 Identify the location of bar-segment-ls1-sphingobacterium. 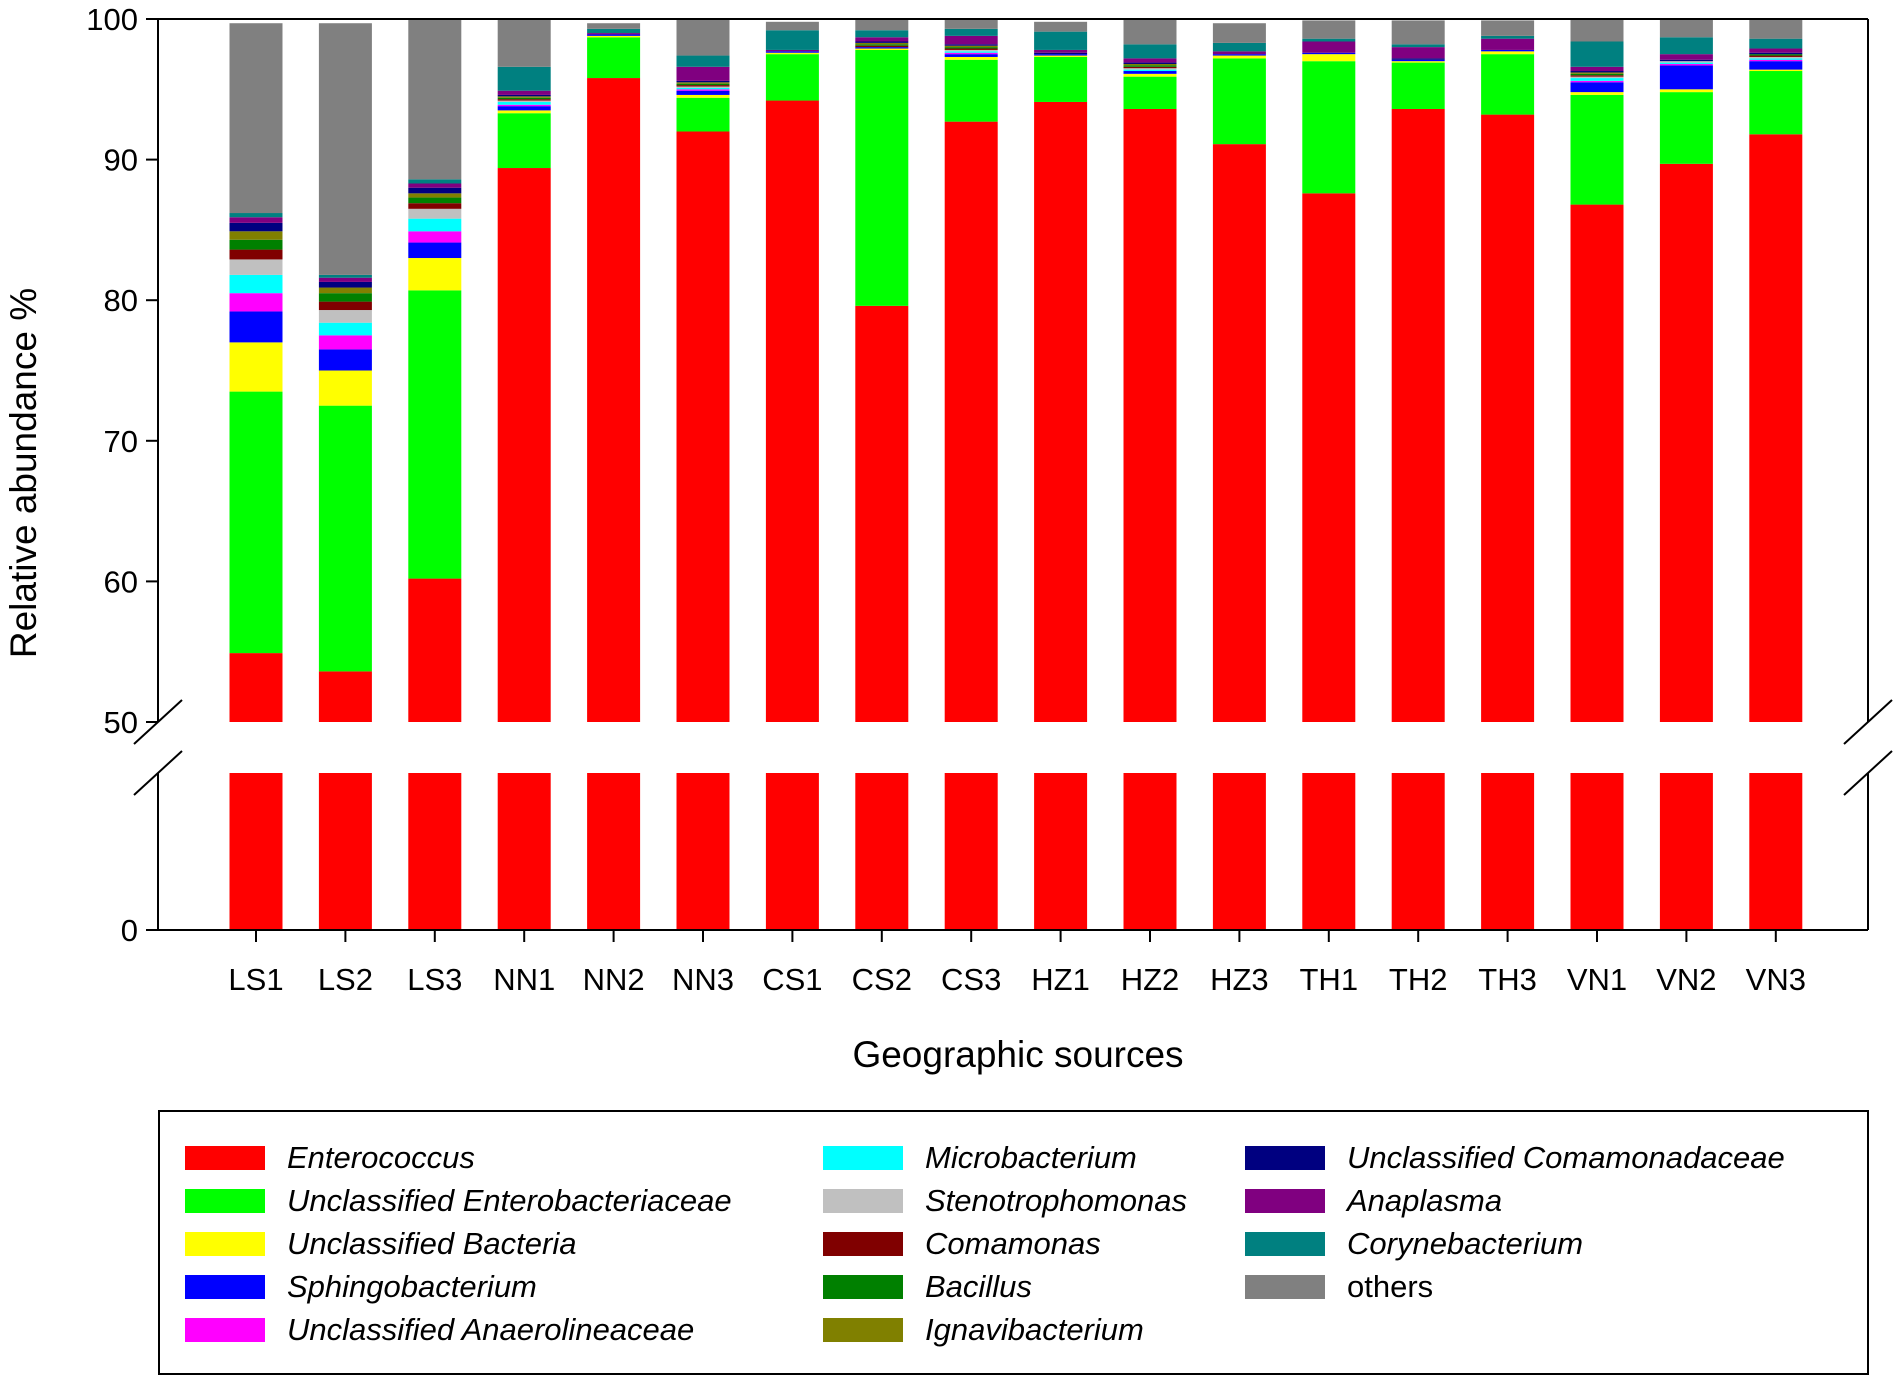
(256, 327).